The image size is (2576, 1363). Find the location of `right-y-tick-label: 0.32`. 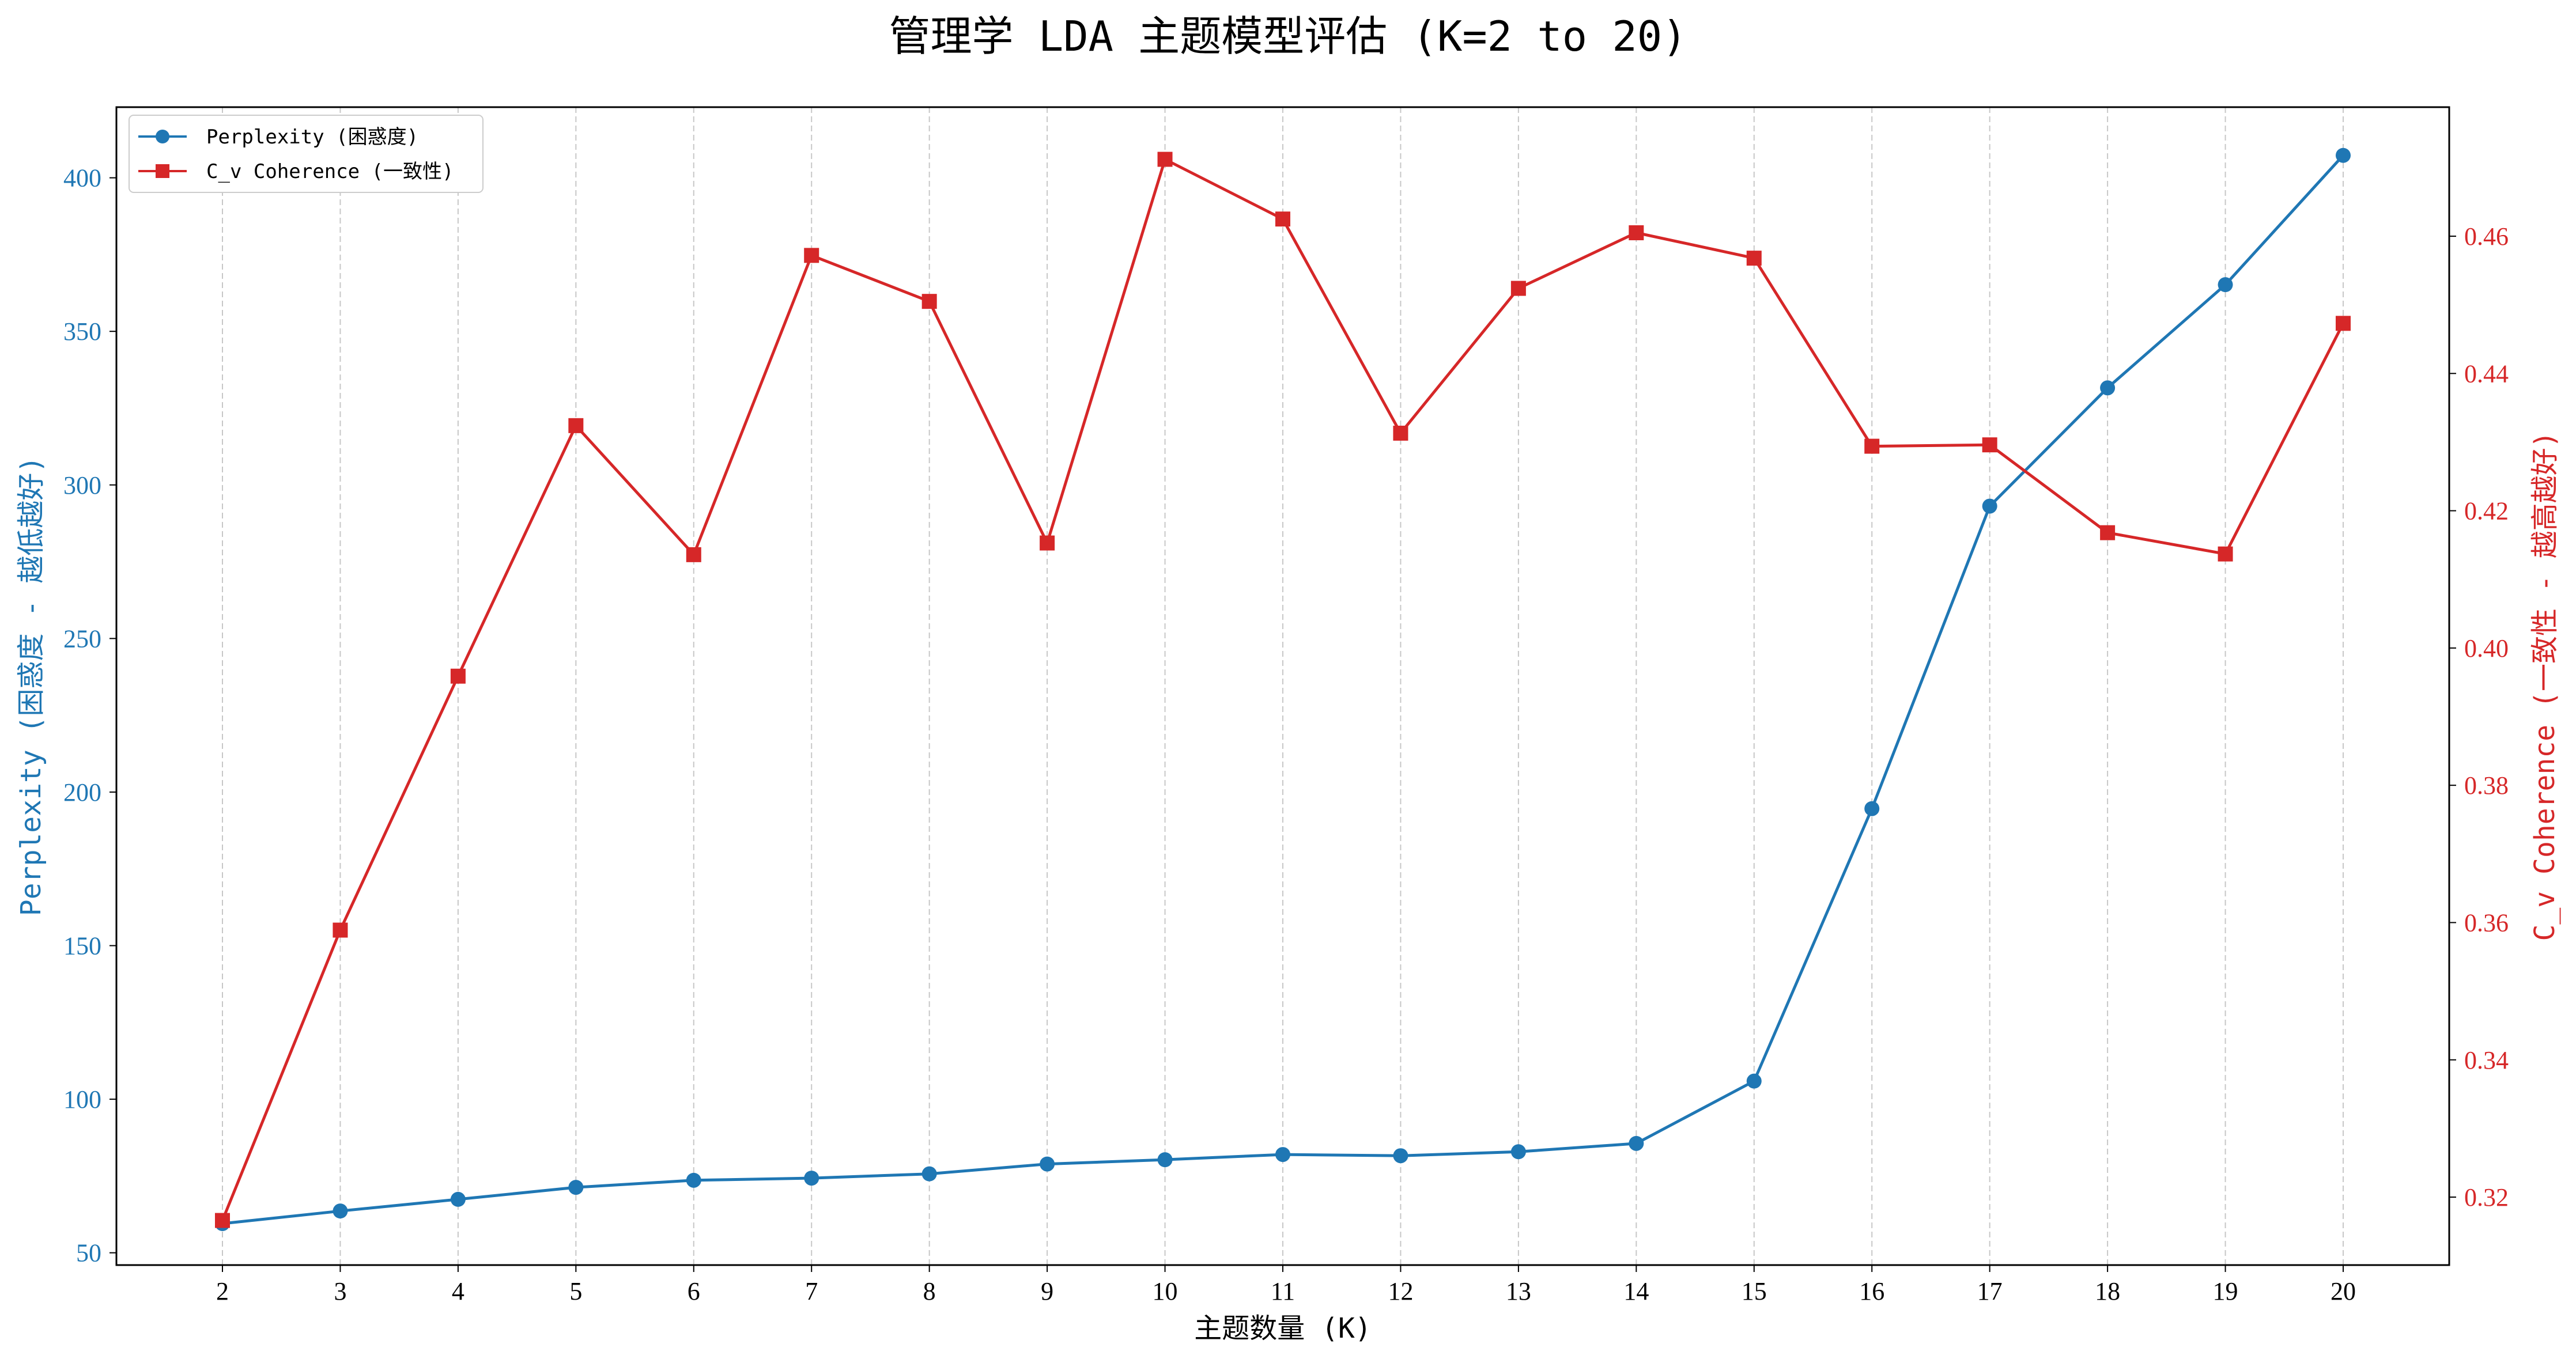

right-y-tick-label: 0.32 is located at coordinates (2486, 1197).